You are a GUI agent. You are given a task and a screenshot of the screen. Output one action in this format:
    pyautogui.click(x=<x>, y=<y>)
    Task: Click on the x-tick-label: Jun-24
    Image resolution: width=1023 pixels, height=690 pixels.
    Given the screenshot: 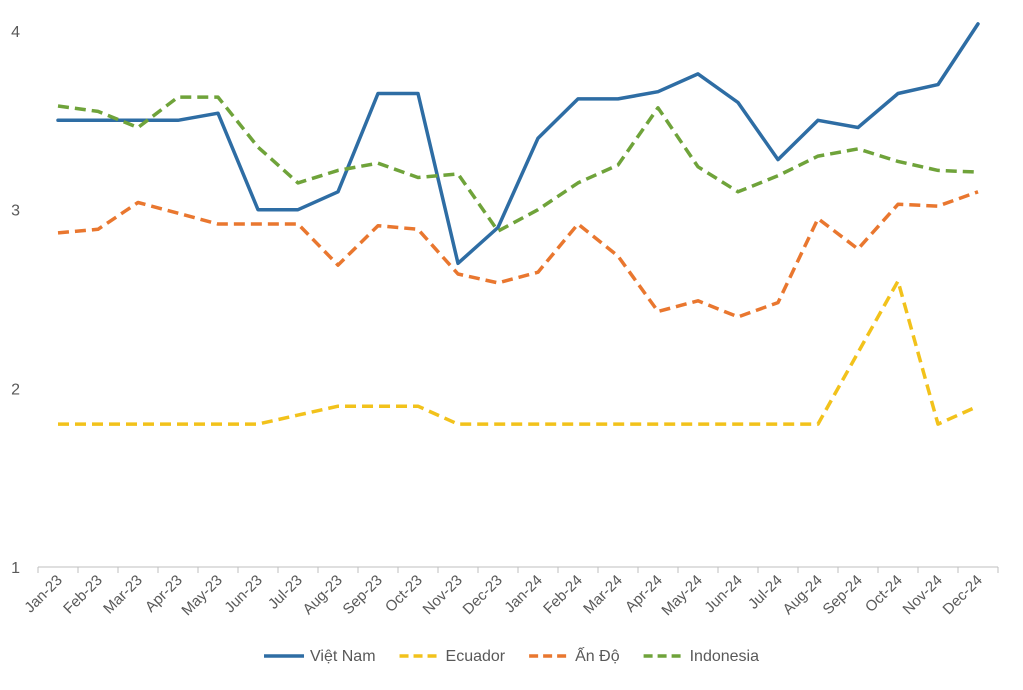 What is the action you would take?
    pyautogui.click(x=723, y=594)
    